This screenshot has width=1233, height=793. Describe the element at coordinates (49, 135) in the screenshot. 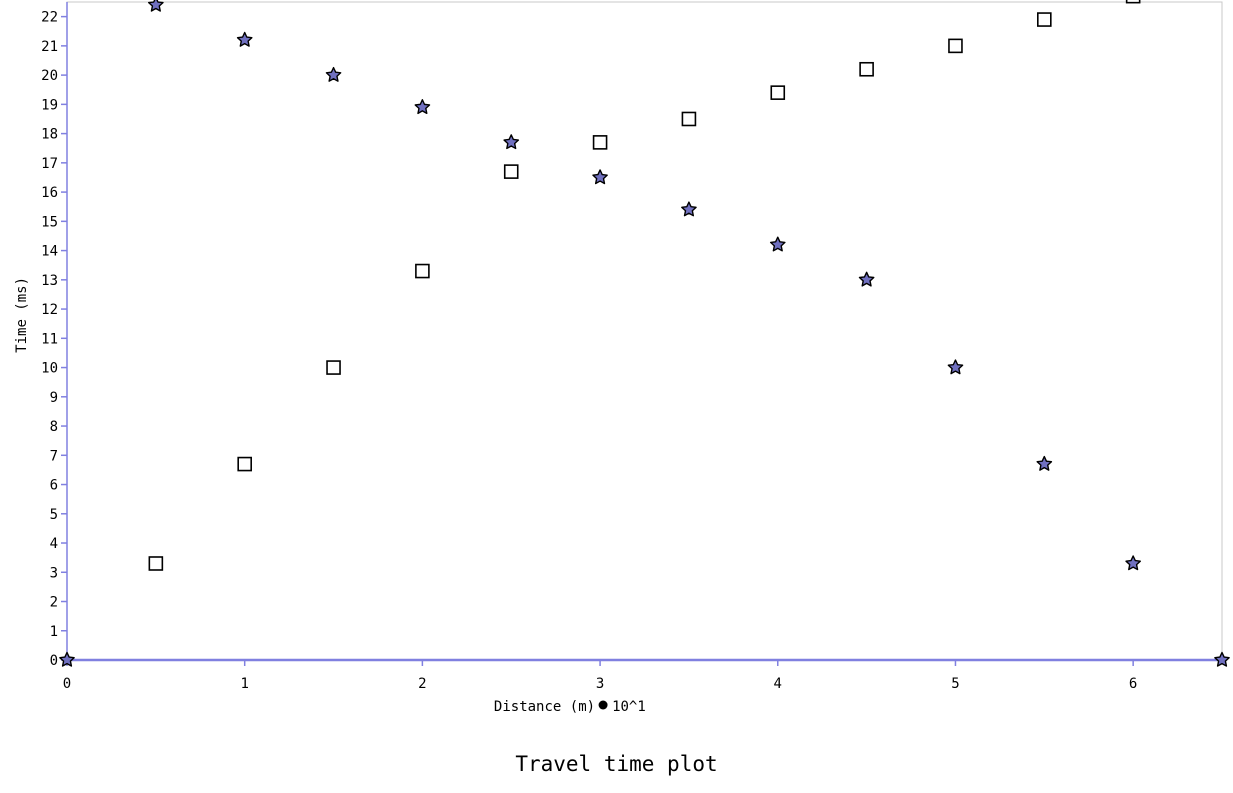

I see `y-tick-label: 18` at that location.